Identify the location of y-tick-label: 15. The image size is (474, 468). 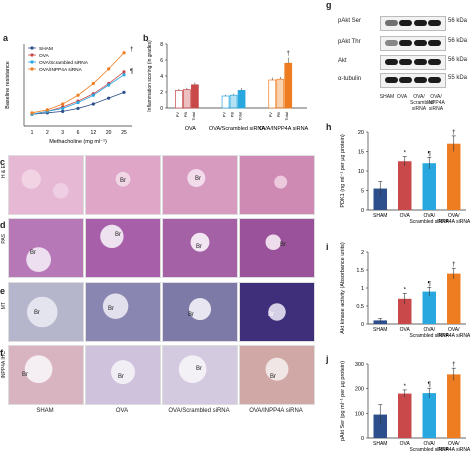
(361, 153).